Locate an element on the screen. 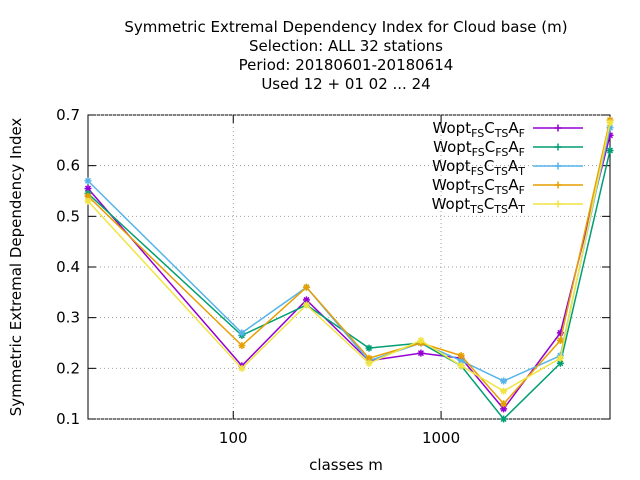  legend-label: WoptFSCFSAF is located at coordinates (479, 148).